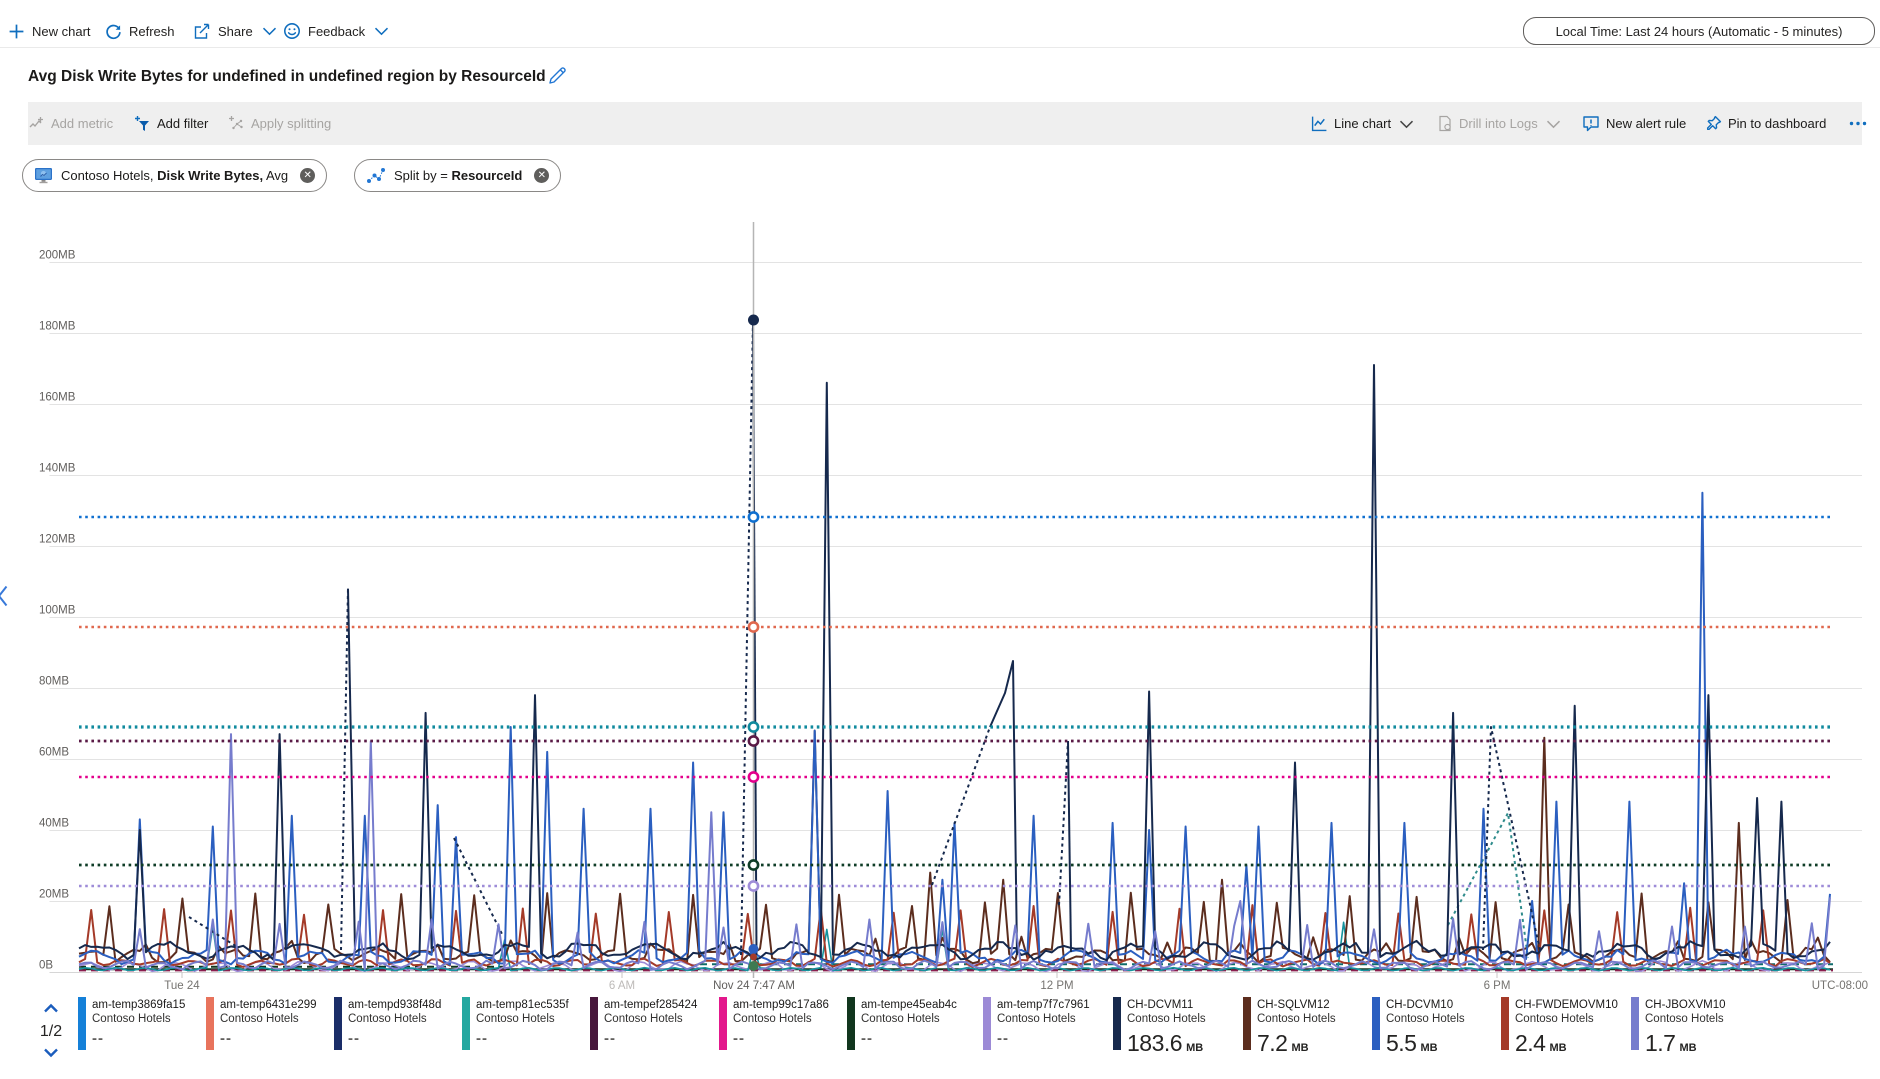  I want to click on svg-text: Nov 24 7:47 AM, so click(754, 986).